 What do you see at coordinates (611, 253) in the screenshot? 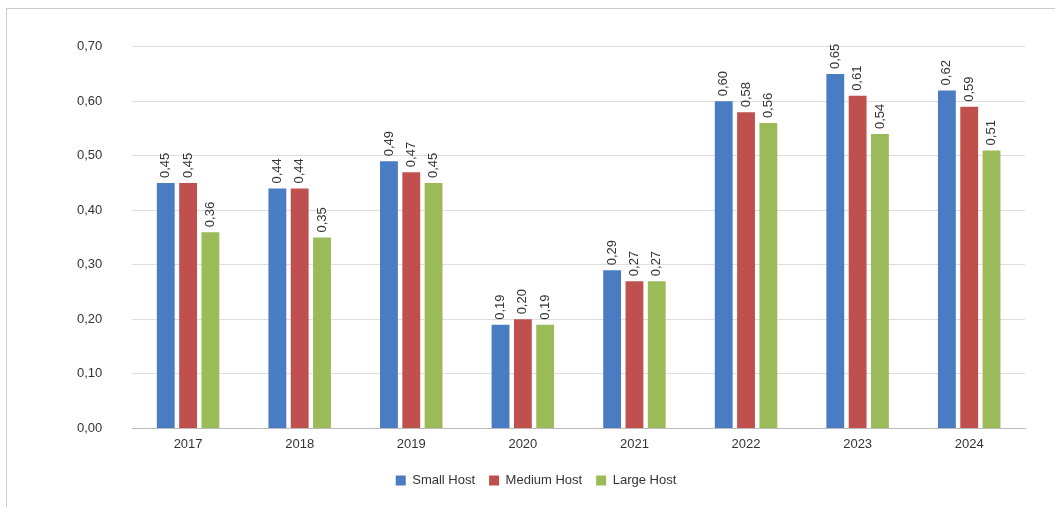
I see `data-label: 0,29` at bounding box center [611, 253].